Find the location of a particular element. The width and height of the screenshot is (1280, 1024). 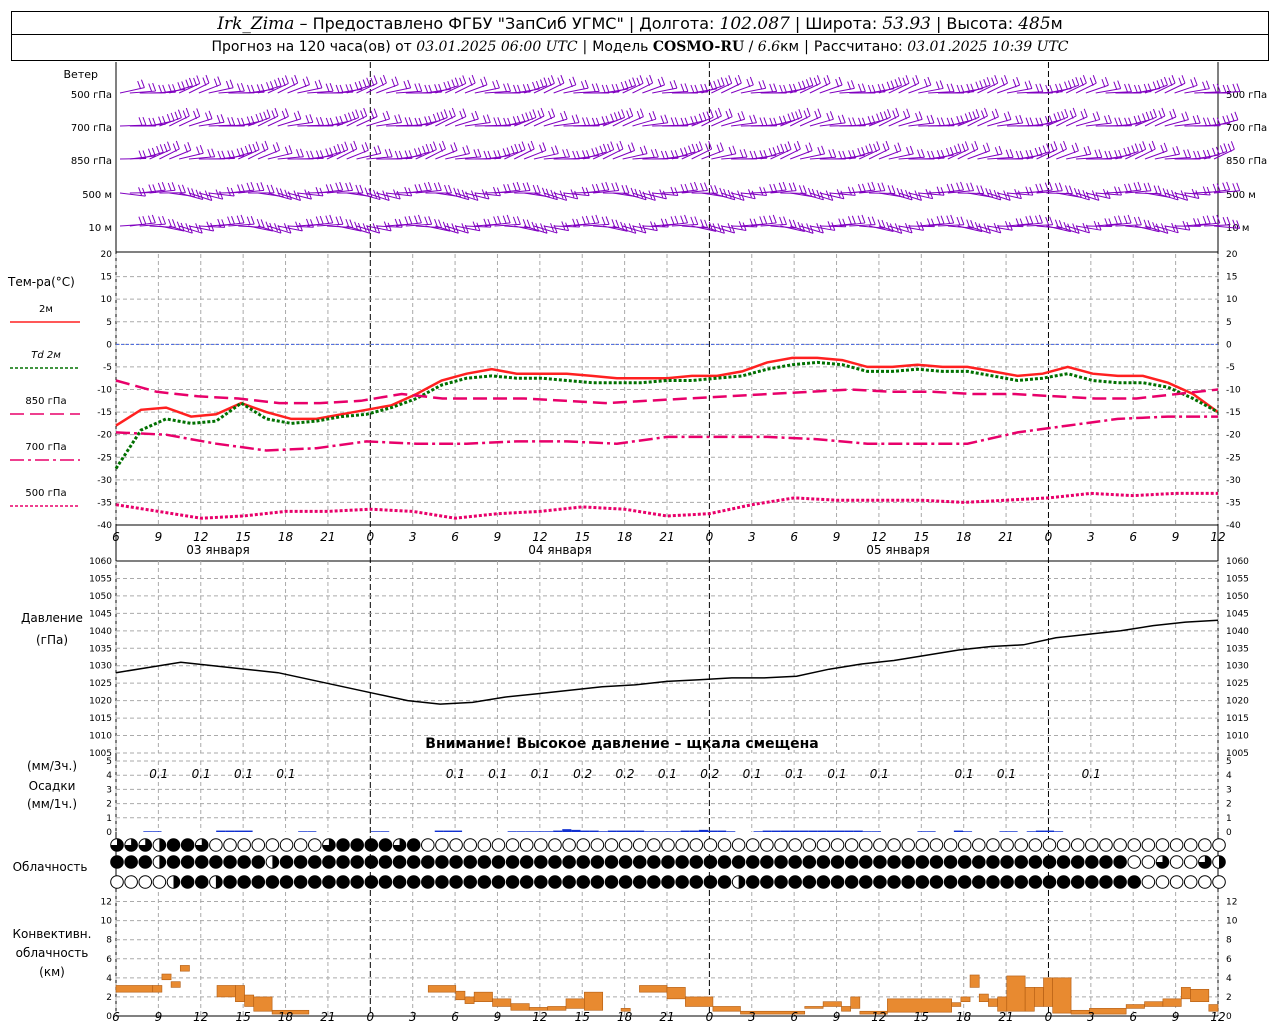

convective-x-tick: 12 is located at coordinates (1217, 1017).